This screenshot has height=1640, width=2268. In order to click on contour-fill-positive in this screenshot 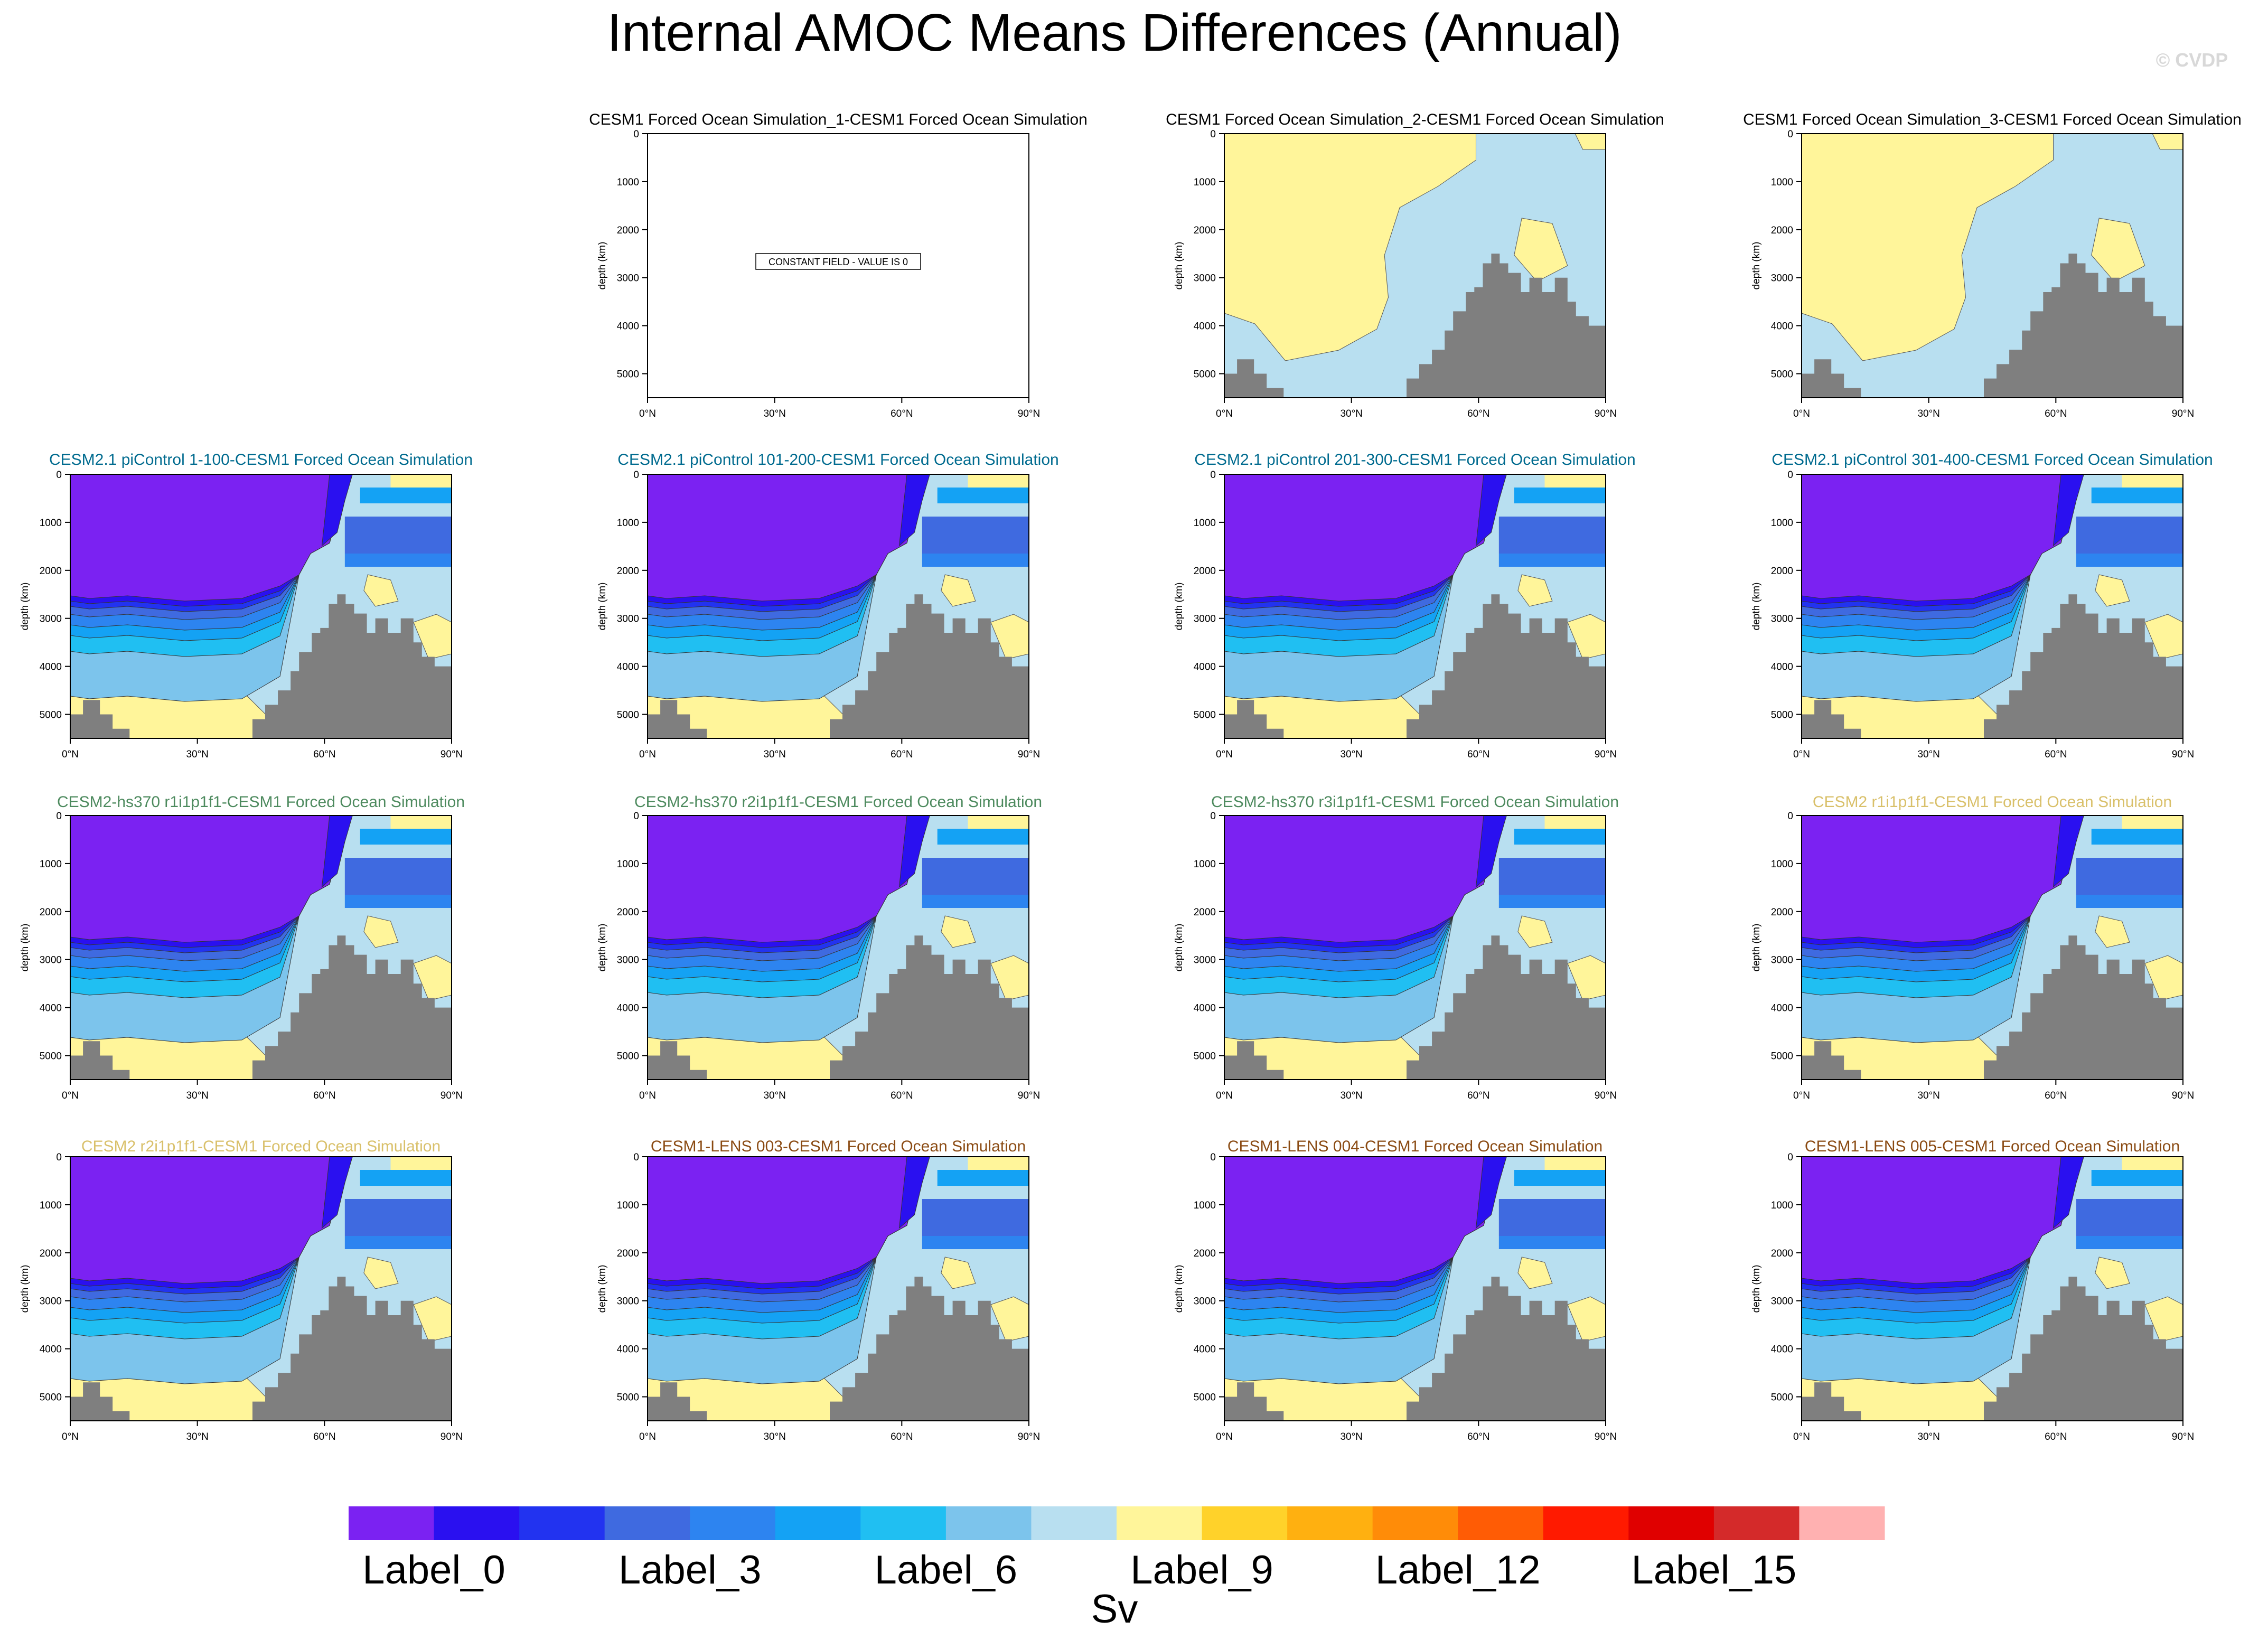, I will do `click(1927, 247)`.